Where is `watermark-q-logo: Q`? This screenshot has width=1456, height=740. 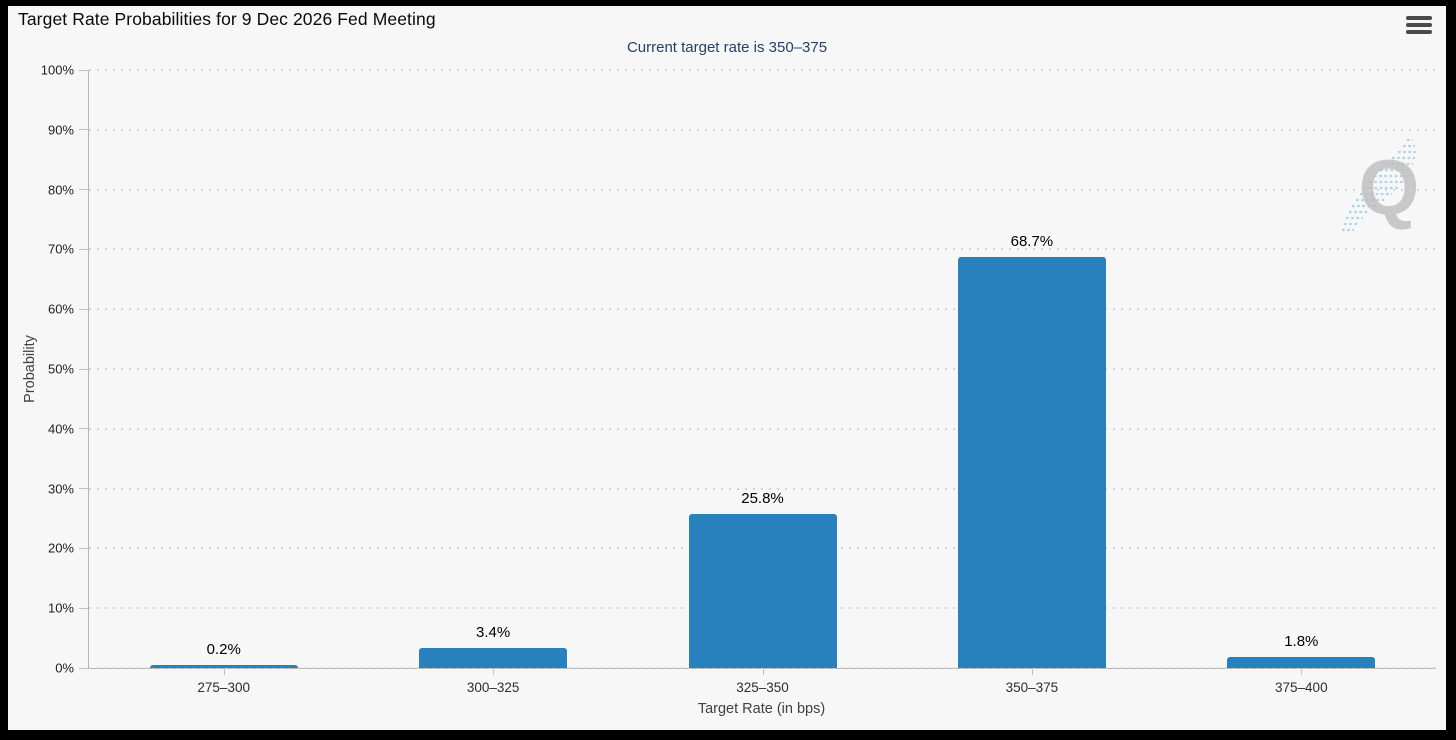 watermark-q-logo: Q is located at coordinates (1381, 185).